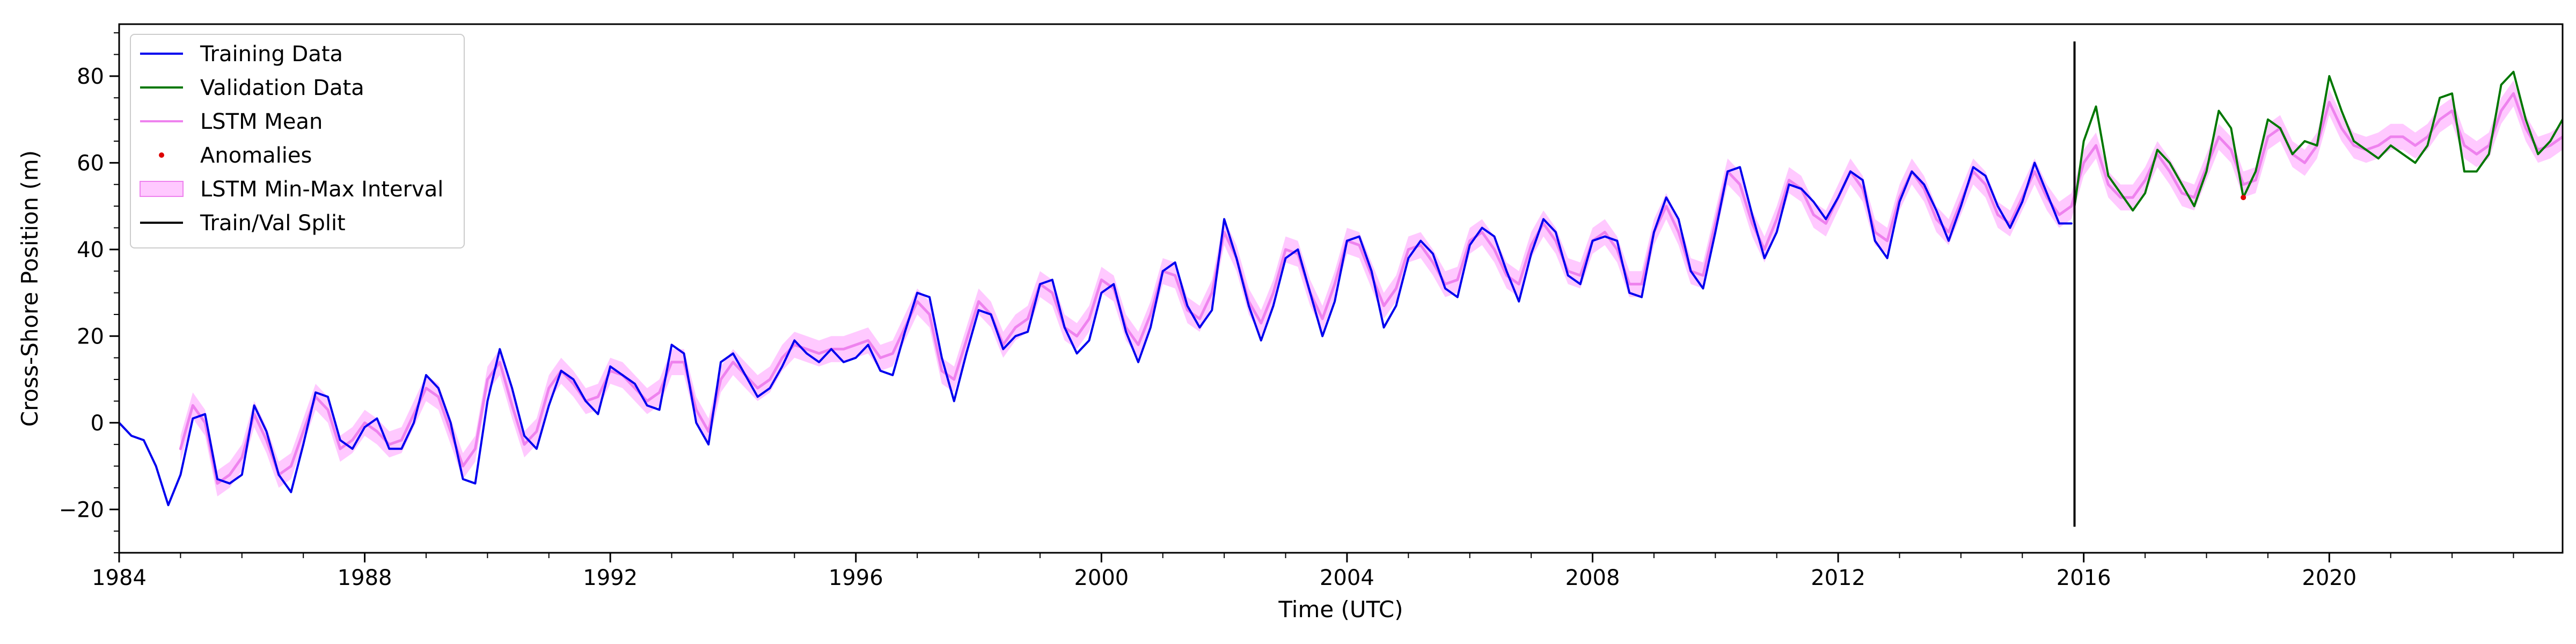 The height and width of the screenshot is (644, 2576). Describe the element at coordinates (1101, 578) in the screenshot. I see `x-tick-label: 2000` at that location.